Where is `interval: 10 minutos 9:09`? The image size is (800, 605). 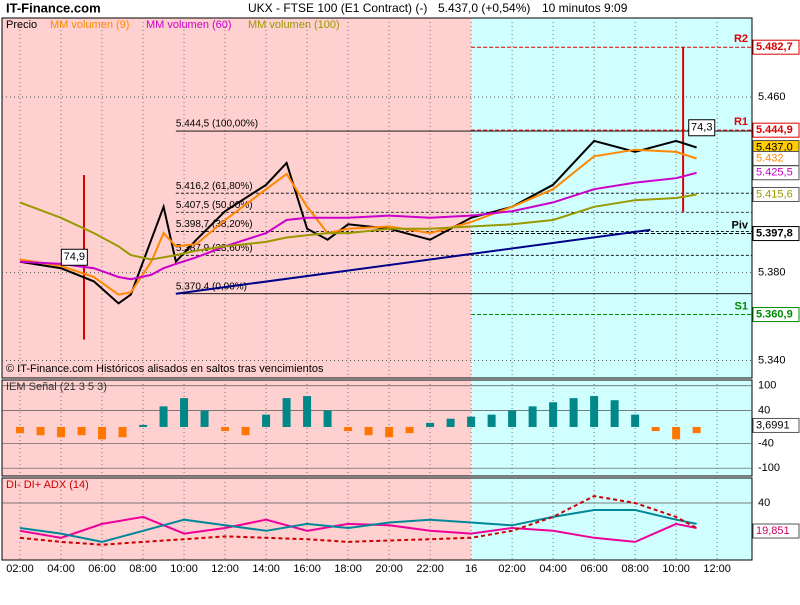
interval: 10 minutos 9:09 is located at coordinates (585, 8).